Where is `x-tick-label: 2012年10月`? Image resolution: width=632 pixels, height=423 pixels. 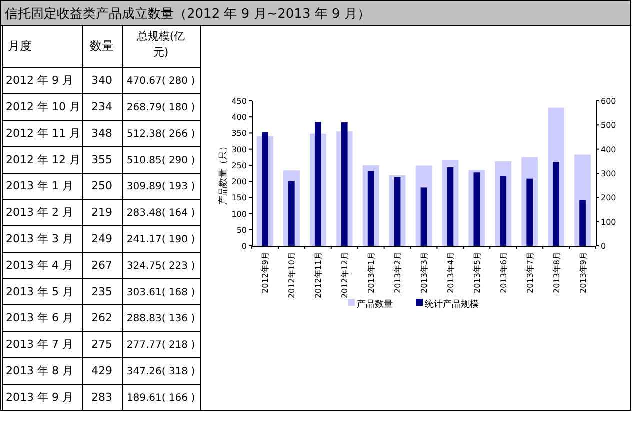
x-tick-label: 2012年10月 is located at coordinates (292, 275).